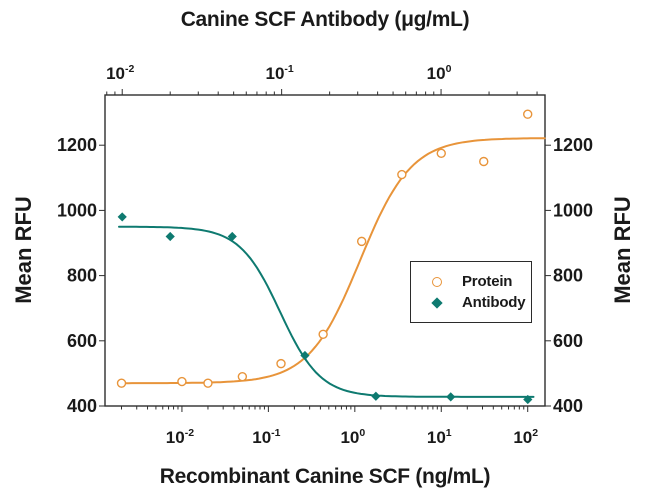 Image resolution: width=650 pixels, height=502 pixels. Describe the element at coordinates (322, 92) in the screenshot. I see `top-axis-ticks` at that location.